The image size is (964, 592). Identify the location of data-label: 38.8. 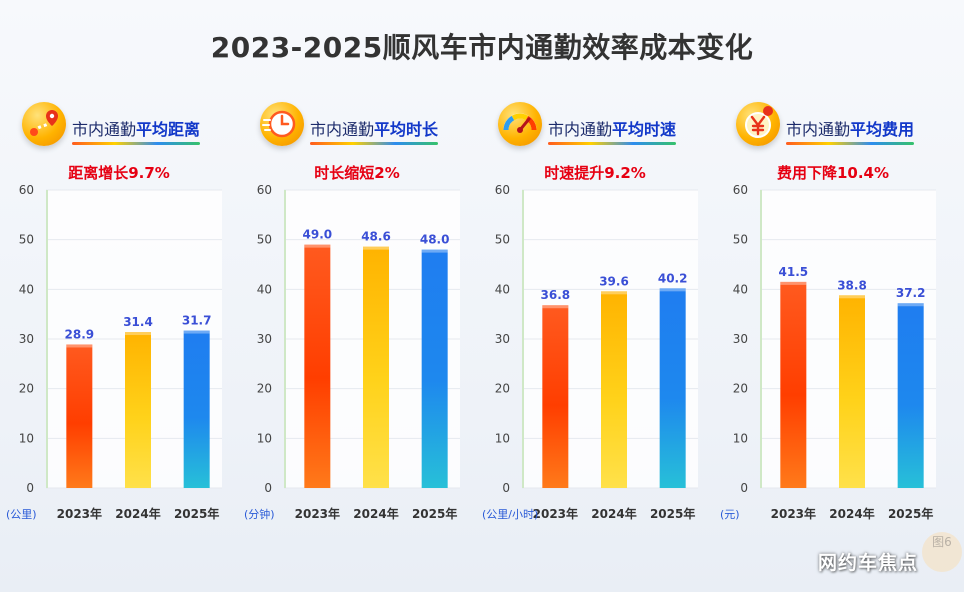
(852, 285).